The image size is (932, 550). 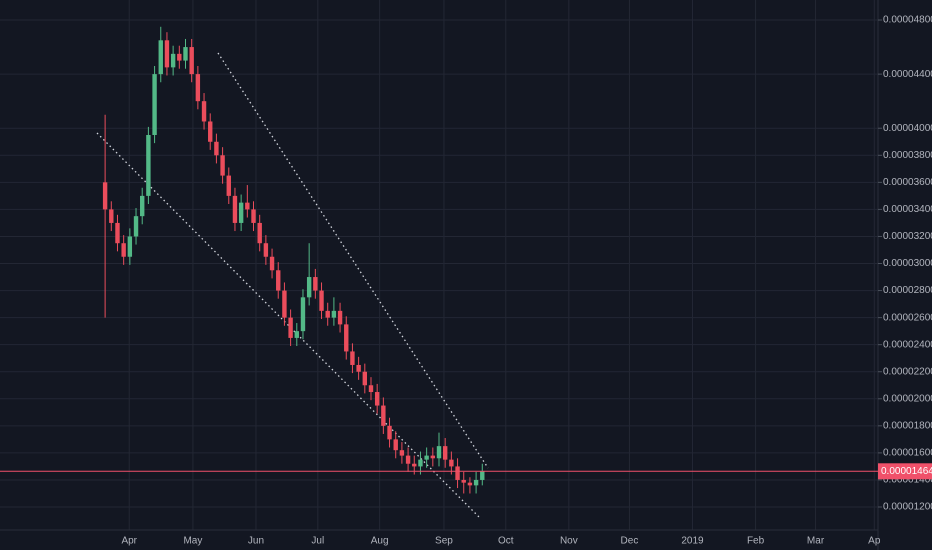 I want to click on x-tick-label: Feb, so click(x=756, y=541).